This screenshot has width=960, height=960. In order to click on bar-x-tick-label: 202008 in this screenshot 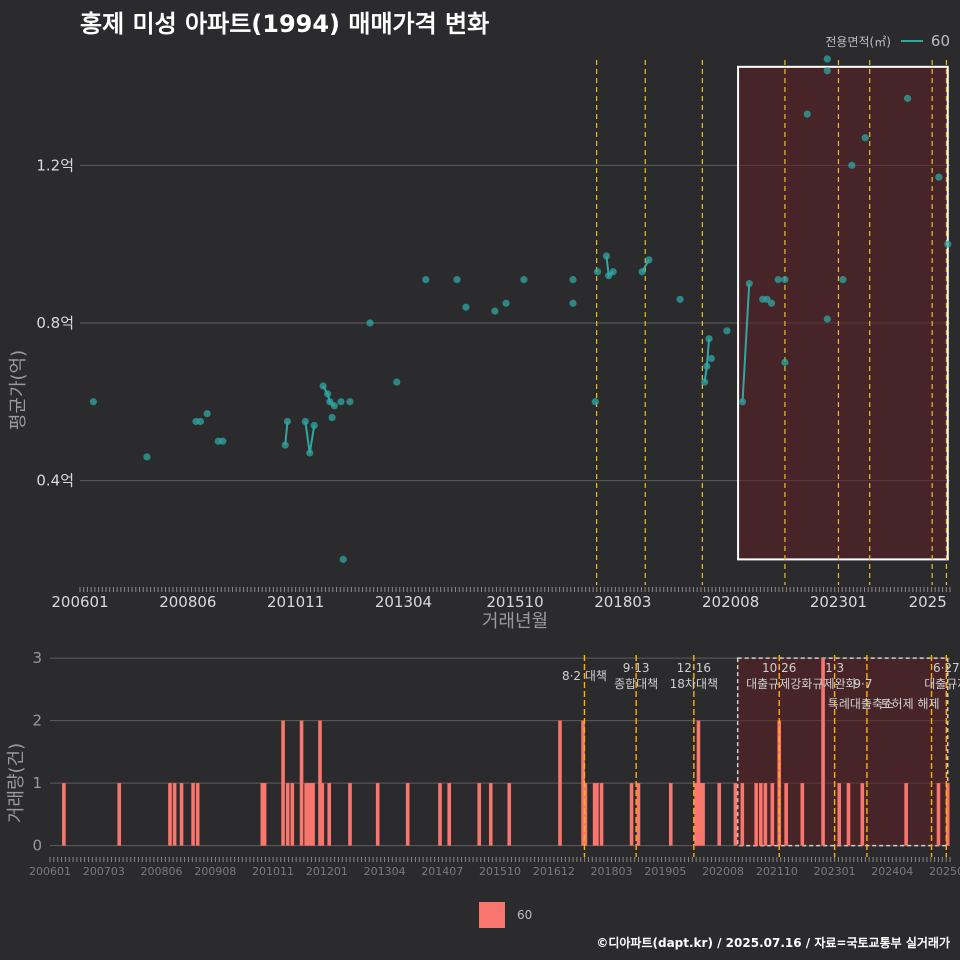, I will do `click(723, 871)`.